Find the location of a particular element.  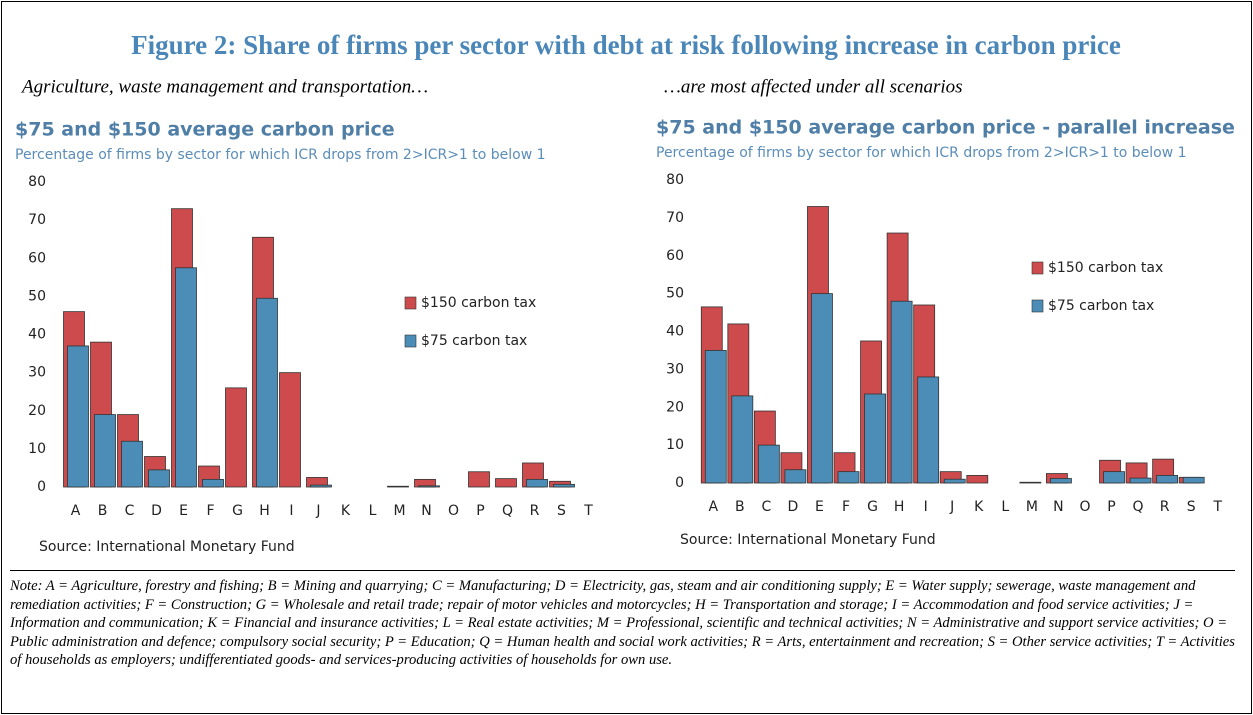

y-tick-label: 80 is located at coordinates (37, 182).